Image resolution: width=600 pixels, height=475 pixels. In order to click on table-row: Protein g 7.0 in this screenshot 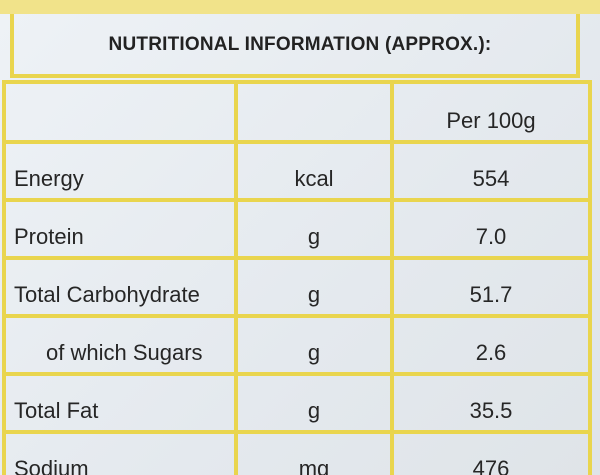, I will do `click(297, 229)`.